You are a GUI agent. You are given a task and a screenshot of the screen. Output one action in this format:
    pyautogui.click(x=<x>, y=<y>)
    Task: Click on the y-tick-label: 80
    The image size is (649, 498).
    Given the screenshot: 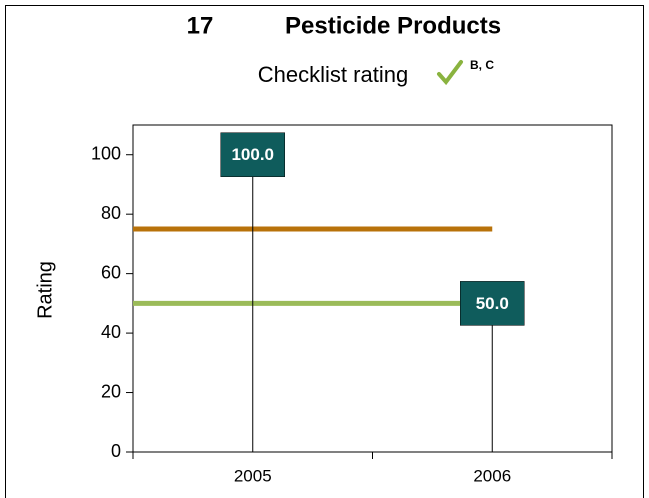 What is the action you would take?
    pyautogui.click(x=111, y=213)
    